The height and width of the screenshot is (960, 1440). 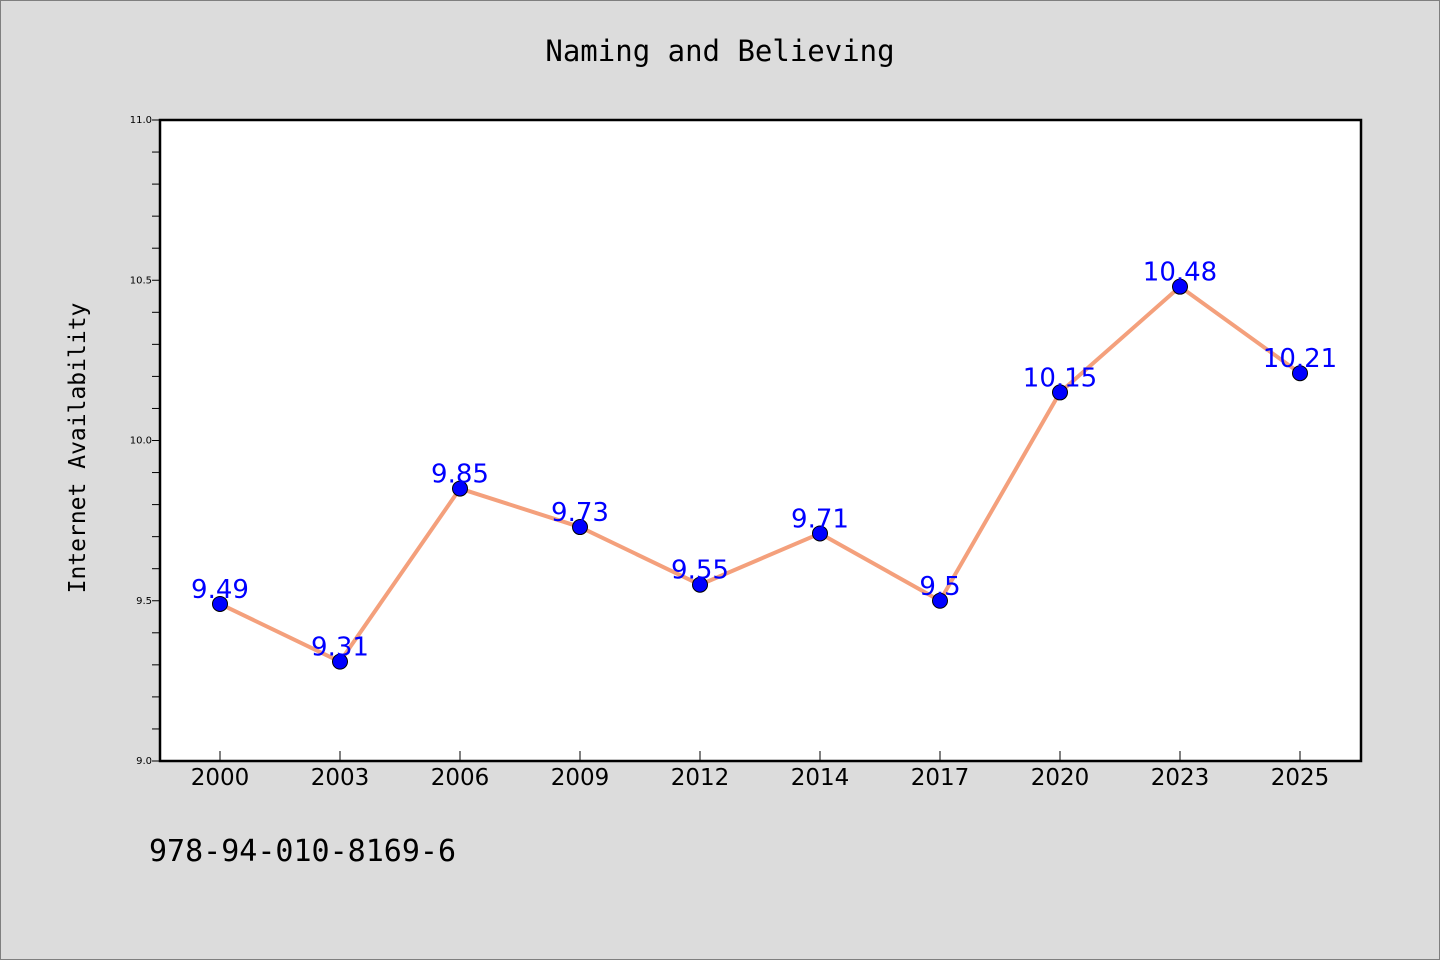 What do you see at coordinates (460, 475) in the screenshot?
I see `data-label: 9.85` at bounding box center [460, 475].